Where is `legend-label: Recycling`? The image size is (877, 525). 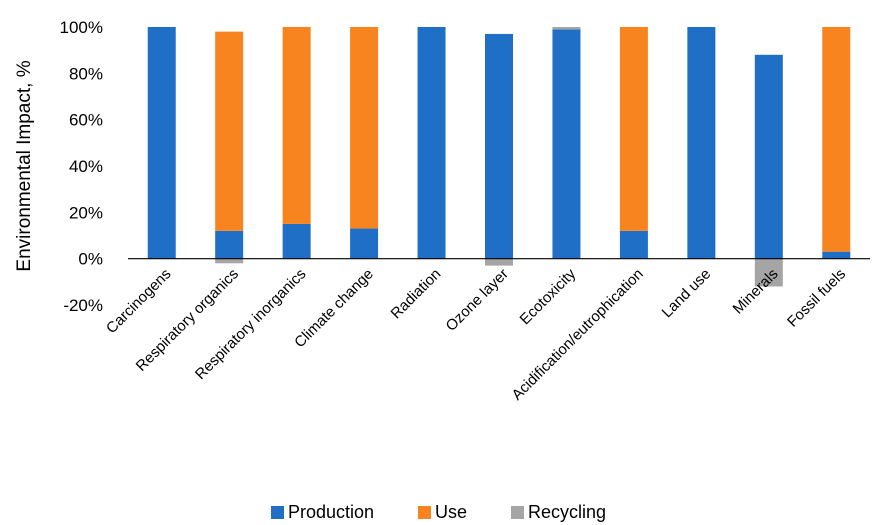 legend-label: Recycling is located at coordinates (567, 511).